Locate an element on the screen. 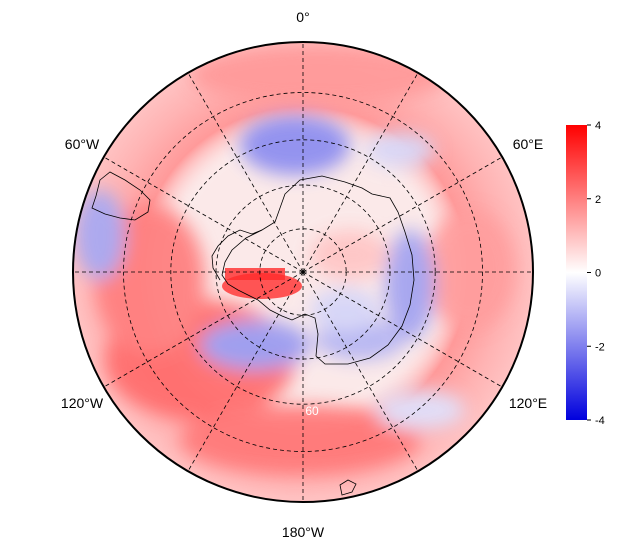 The height and width of the screenshot is (552, 625). anomaly-region-interior-pos is located at coordinates (350, 255).